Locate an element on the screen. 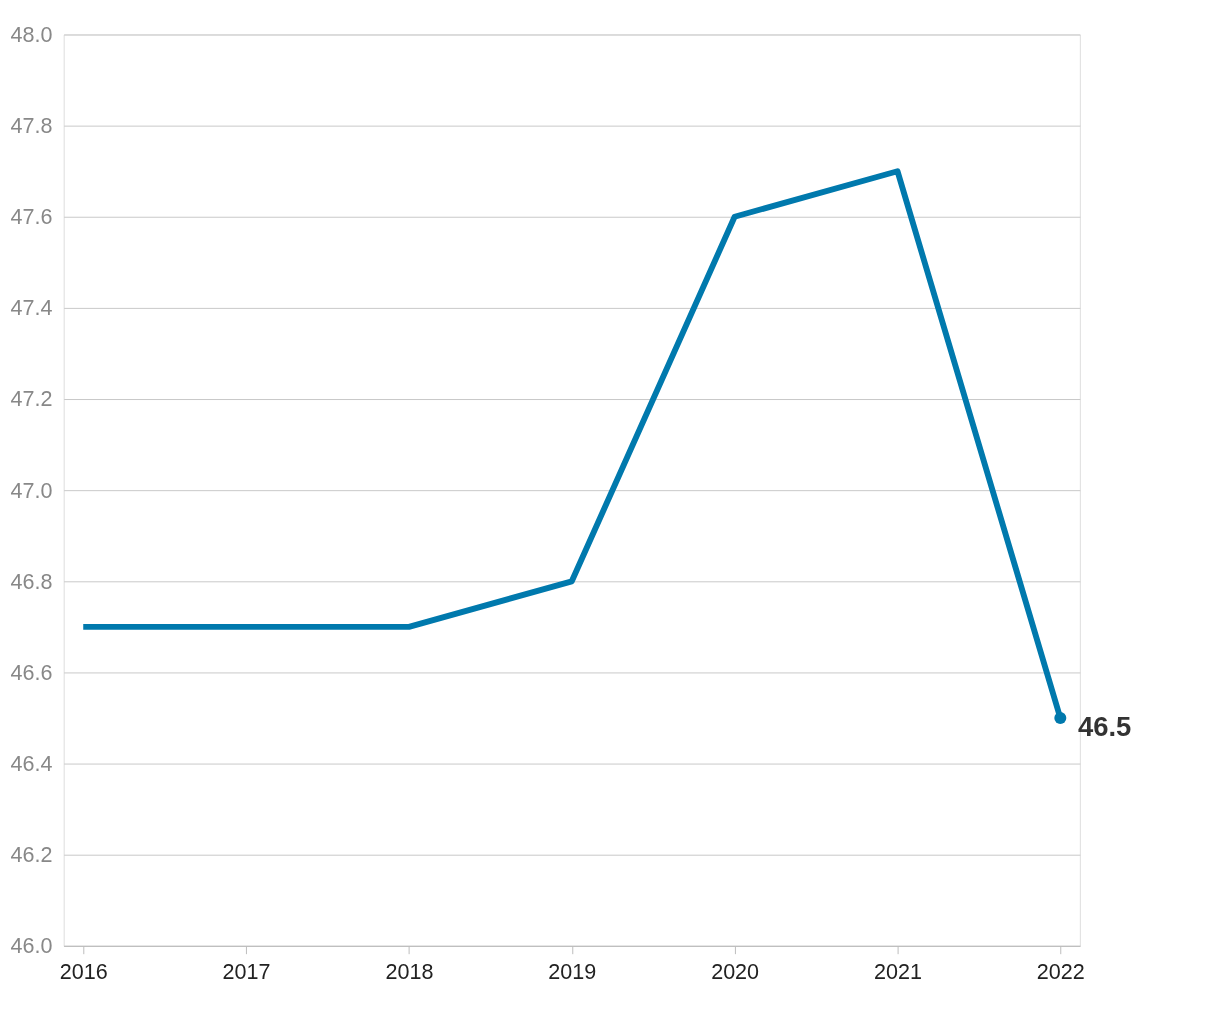 Image resolution: width=1220 pixels, height=1020 pixels. y-tick-label: 46.6 is located at coordinates (31, 672).